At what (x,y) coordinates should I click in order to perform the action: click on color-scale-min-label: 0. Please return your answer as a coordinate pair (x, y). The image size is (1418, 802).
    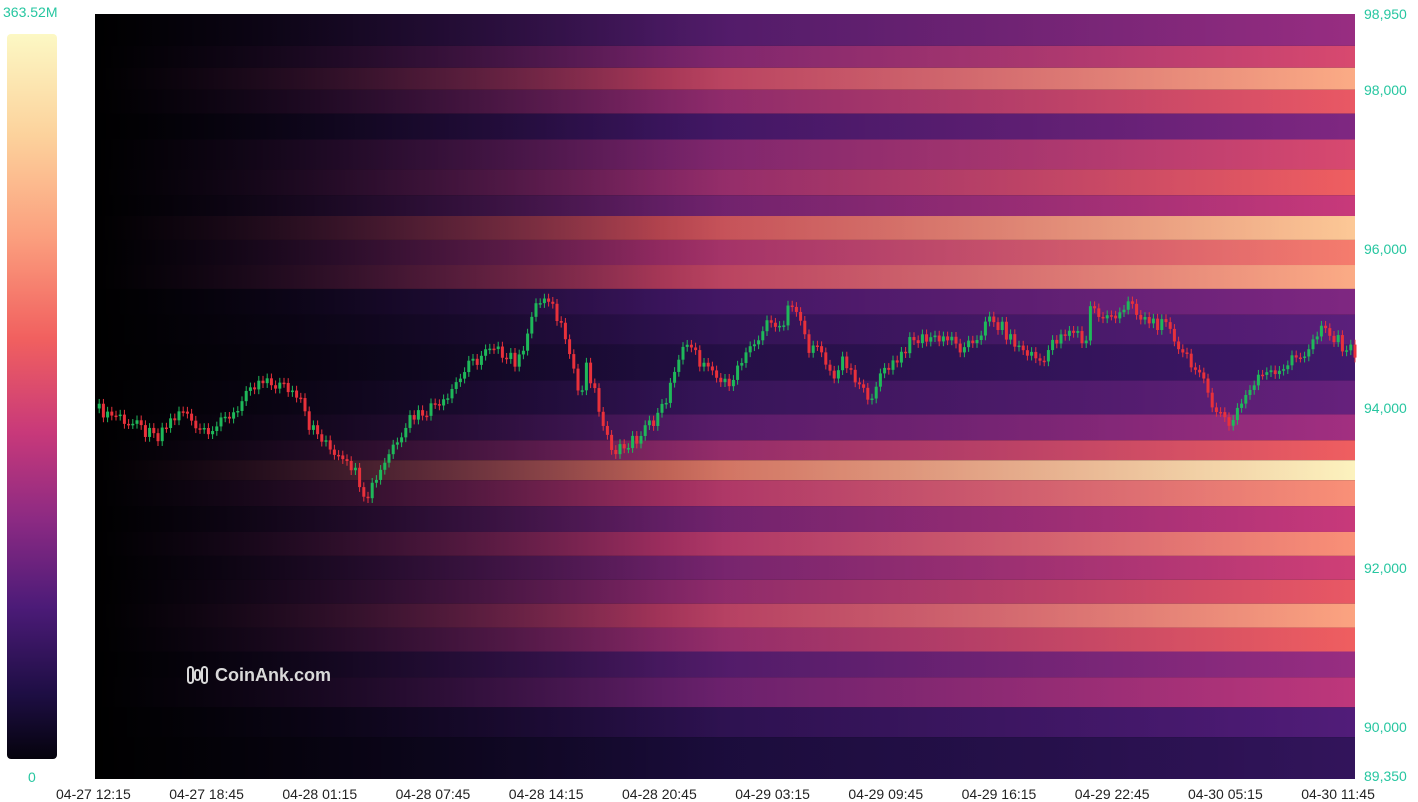
    Looking at the image, I should click on (32, 777).